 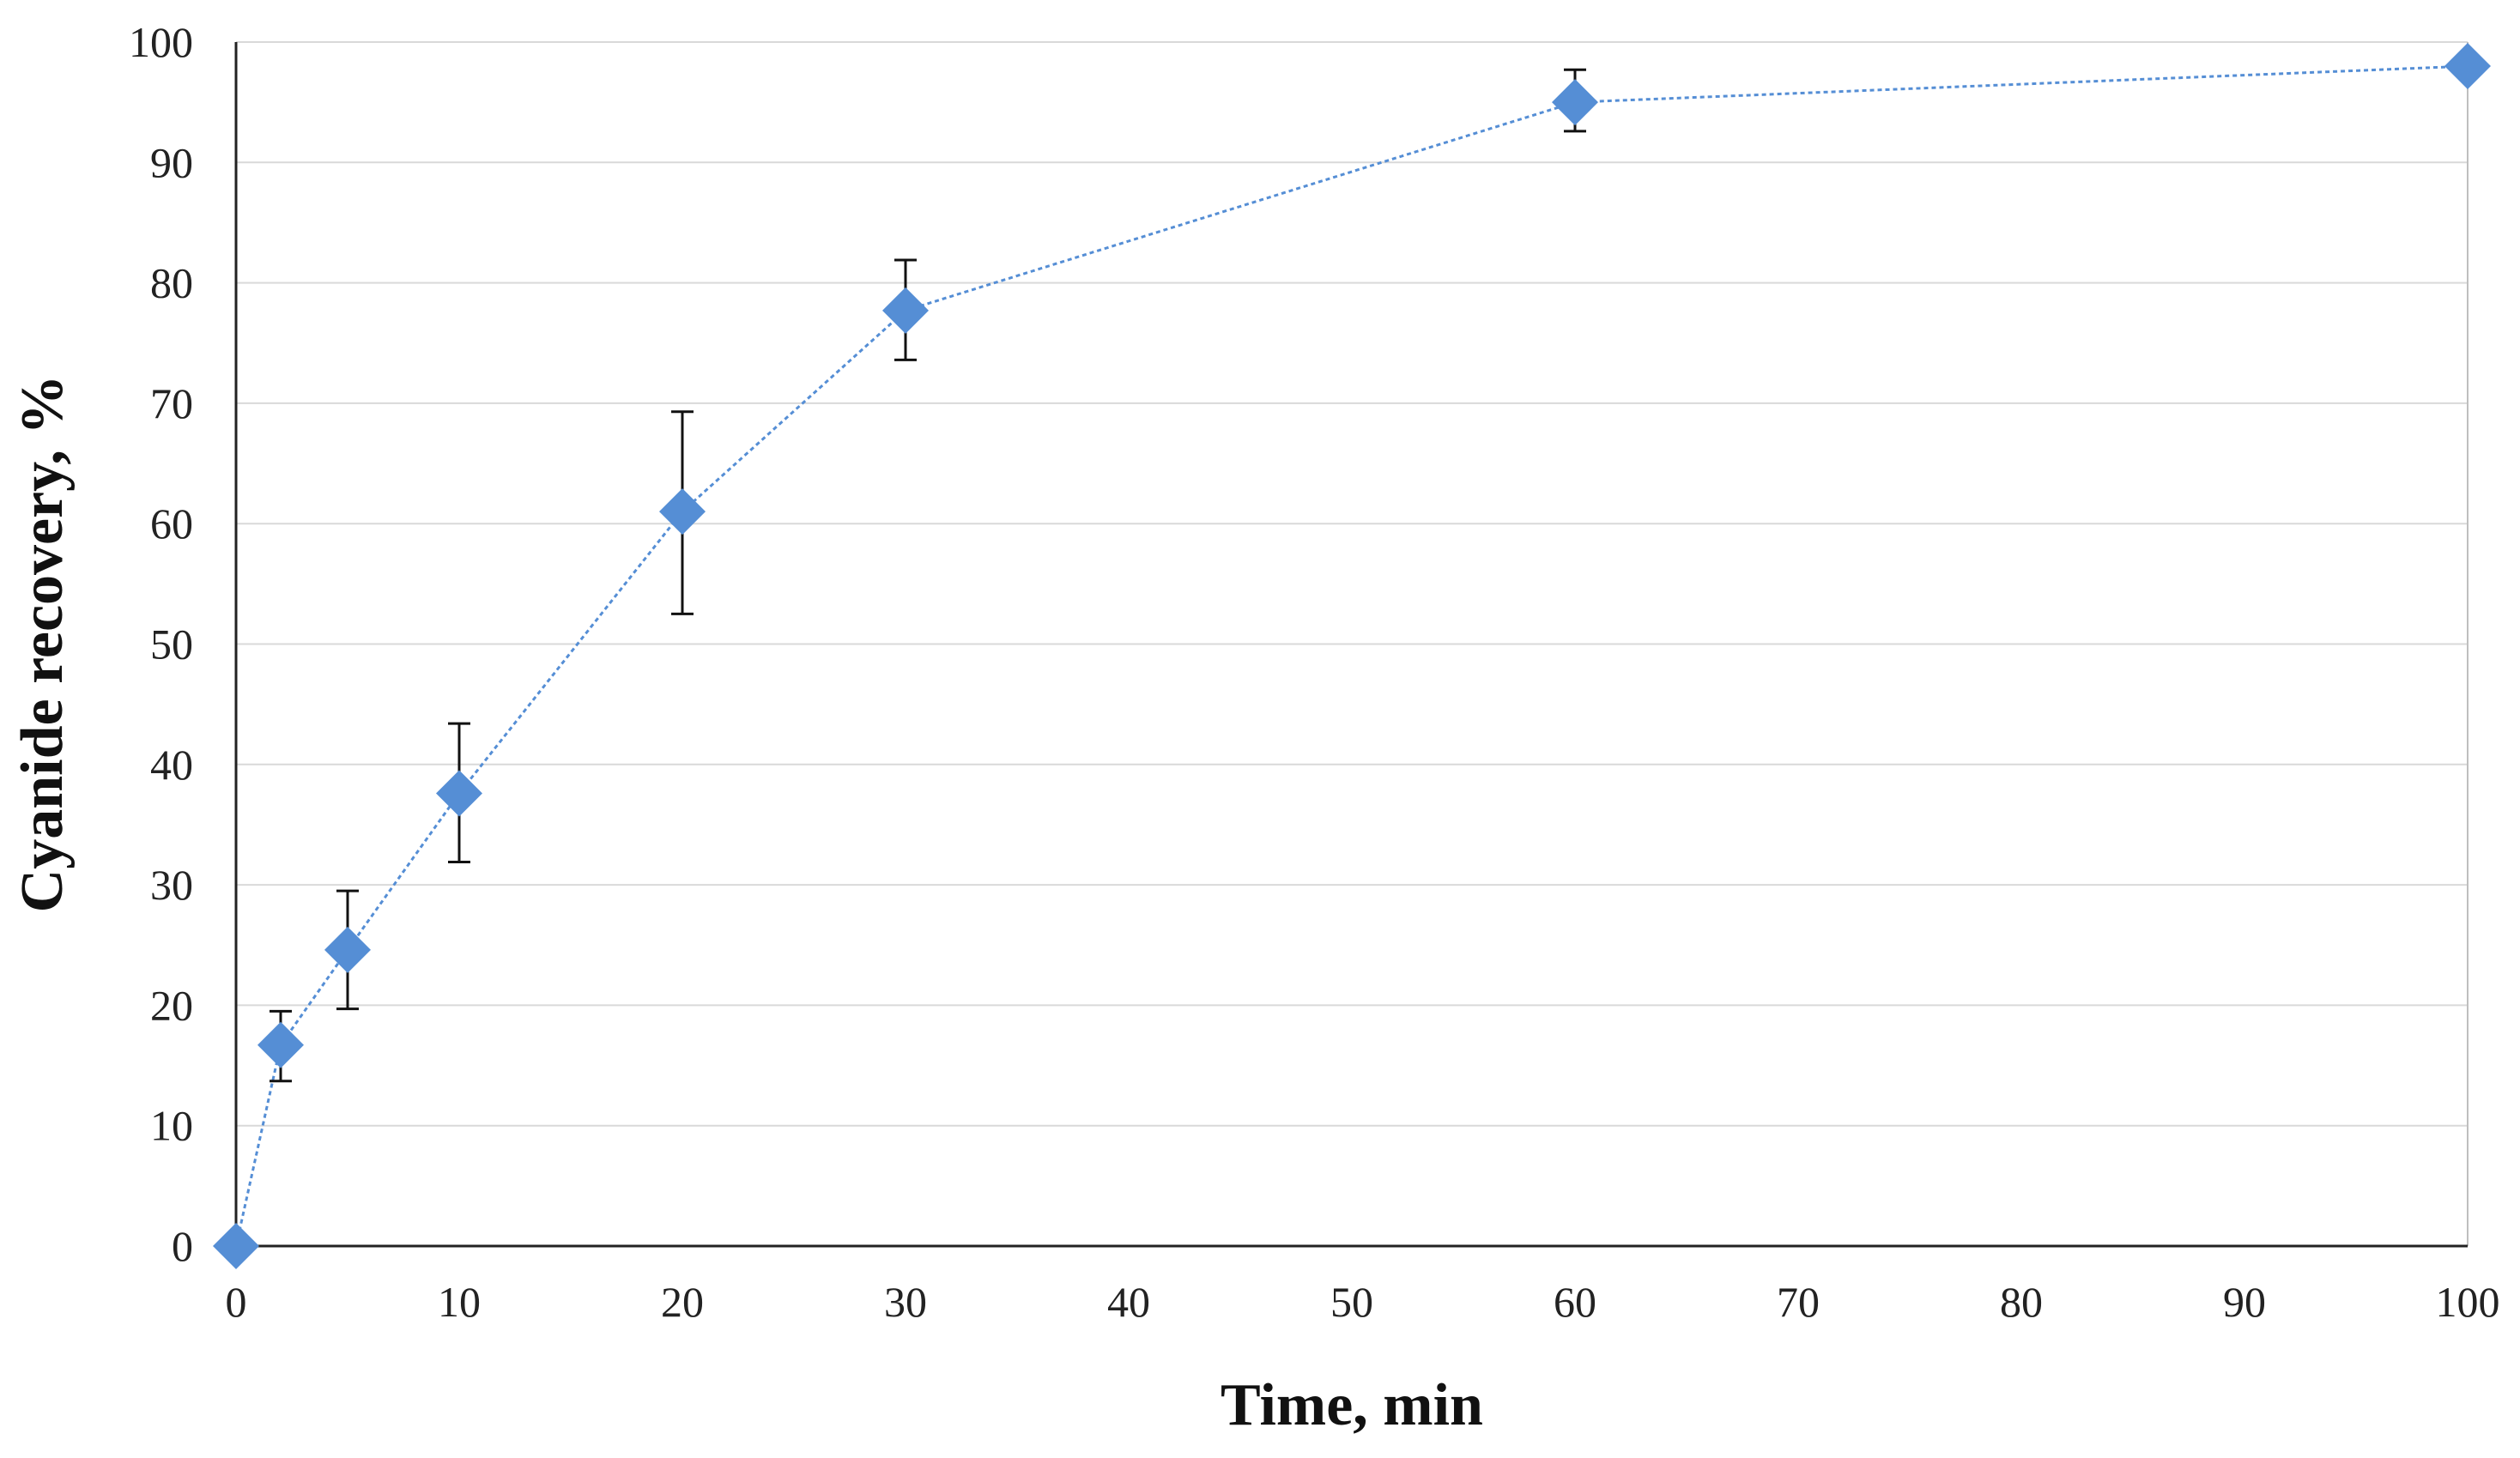 I want to click on y-tick-label: 50, so click(x=172, y=644).